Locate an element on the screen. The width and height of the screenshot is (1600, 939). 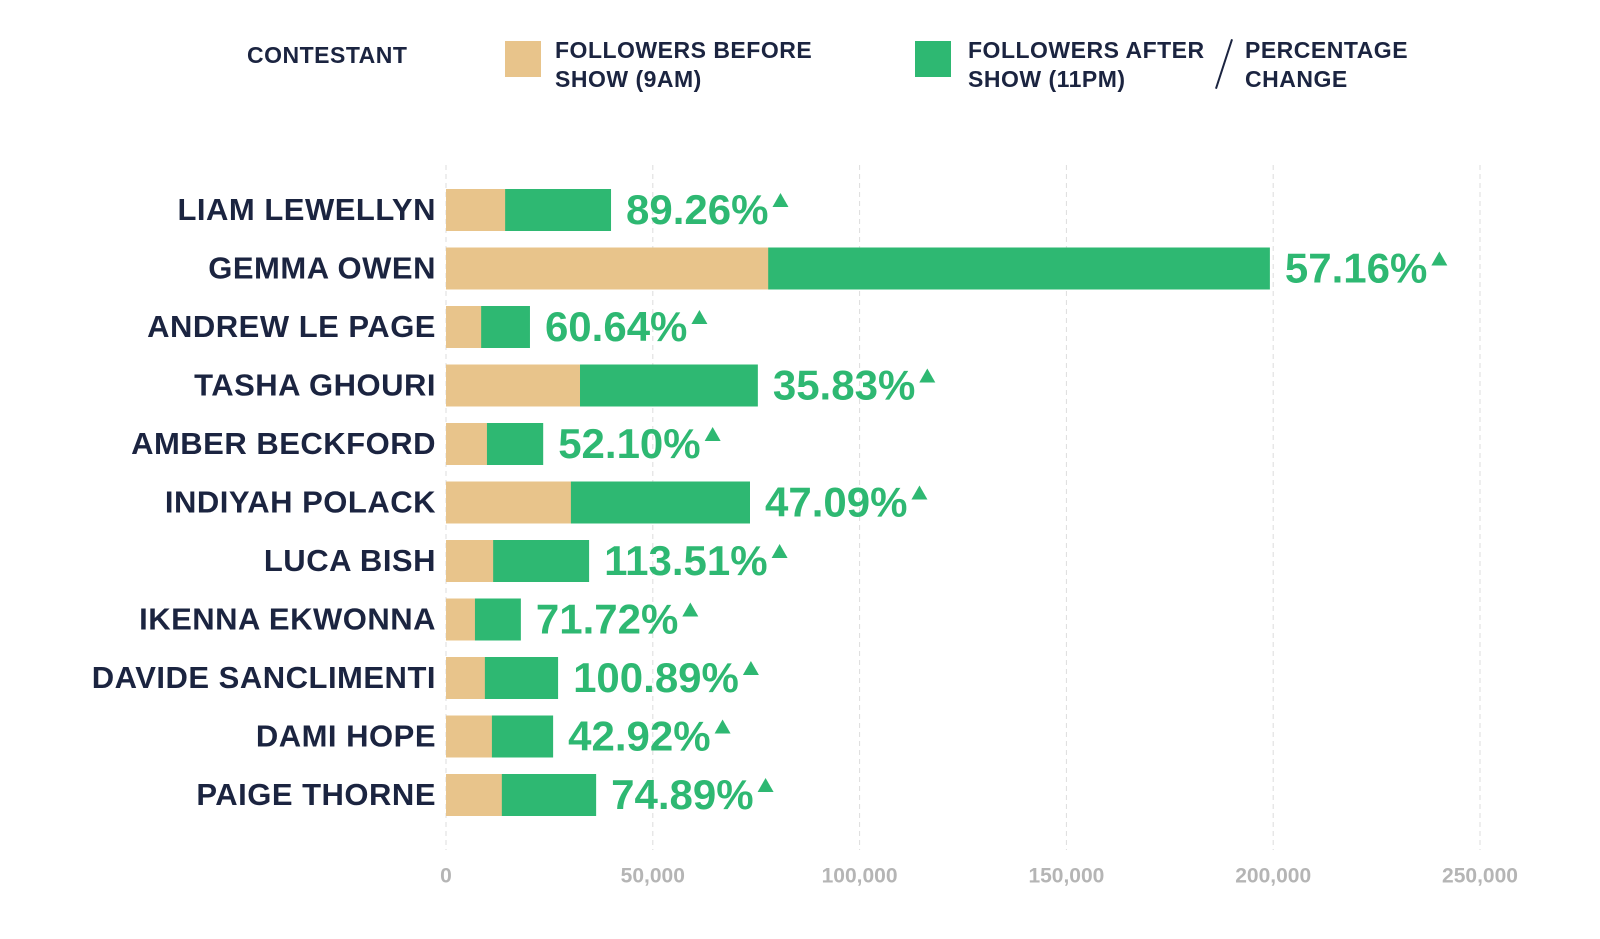
data-label: 113.51% is located at coordinates (686, 560).